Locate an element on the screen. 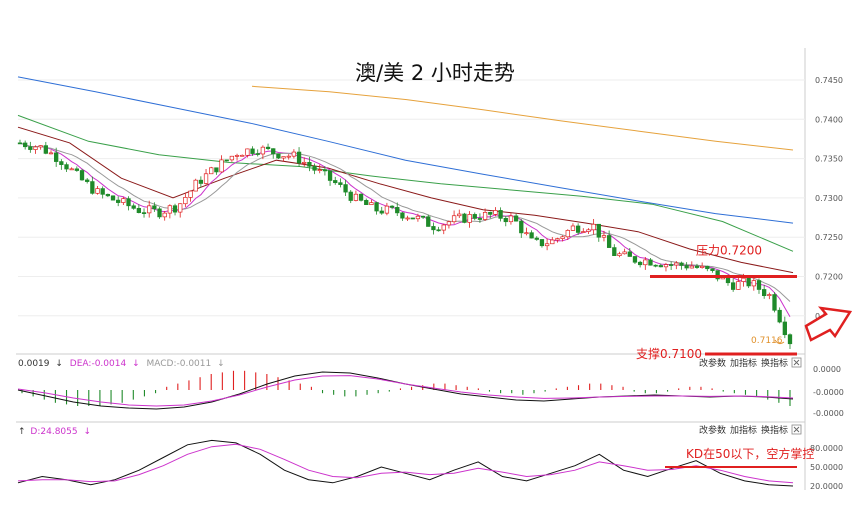 This screenshot has width=855, height=506. price-tick-label: 0.7350 is located at coordinates (829, 159).